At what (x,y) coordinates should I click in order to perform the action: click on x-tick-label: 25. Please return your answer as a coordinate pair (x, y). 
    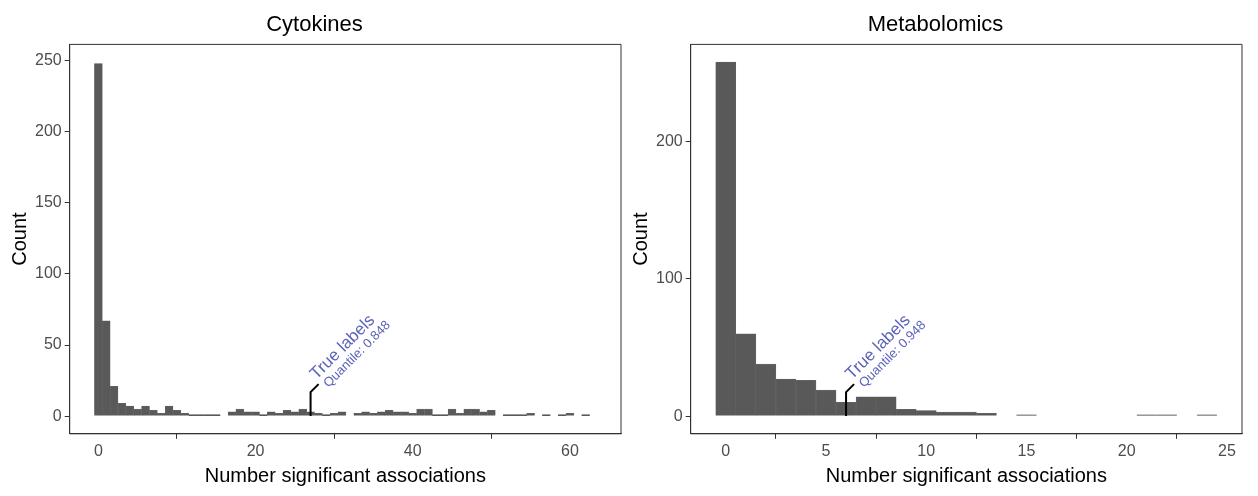
    Looking at the image, I should click on (1227, 450).